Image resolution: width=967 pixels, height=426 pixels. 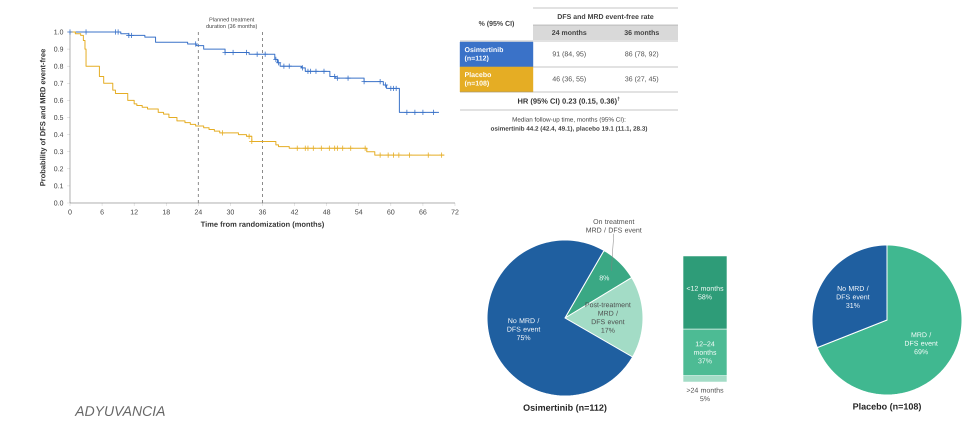 I want to click on text: ADYUVANCIA, so click(x=119, y=411).